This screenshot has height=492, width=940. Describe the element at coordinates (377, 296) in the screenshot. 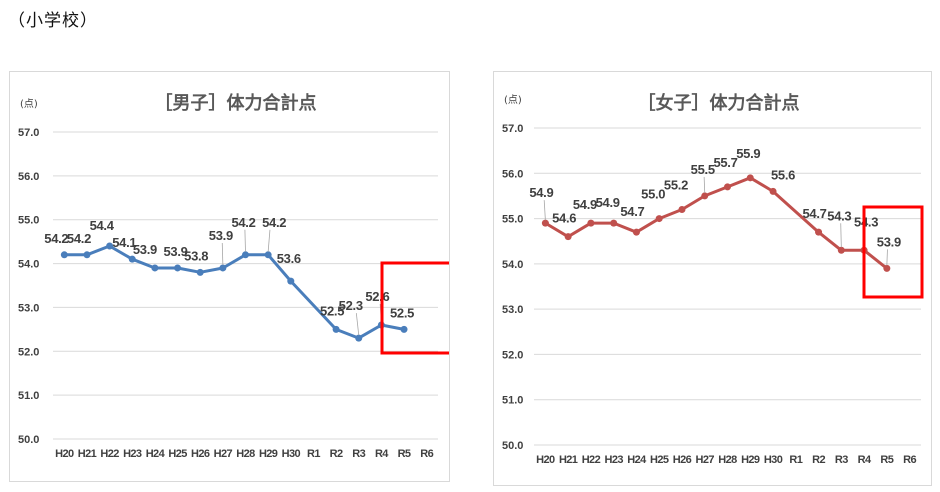

I see `data-label: 52.6` at that location.